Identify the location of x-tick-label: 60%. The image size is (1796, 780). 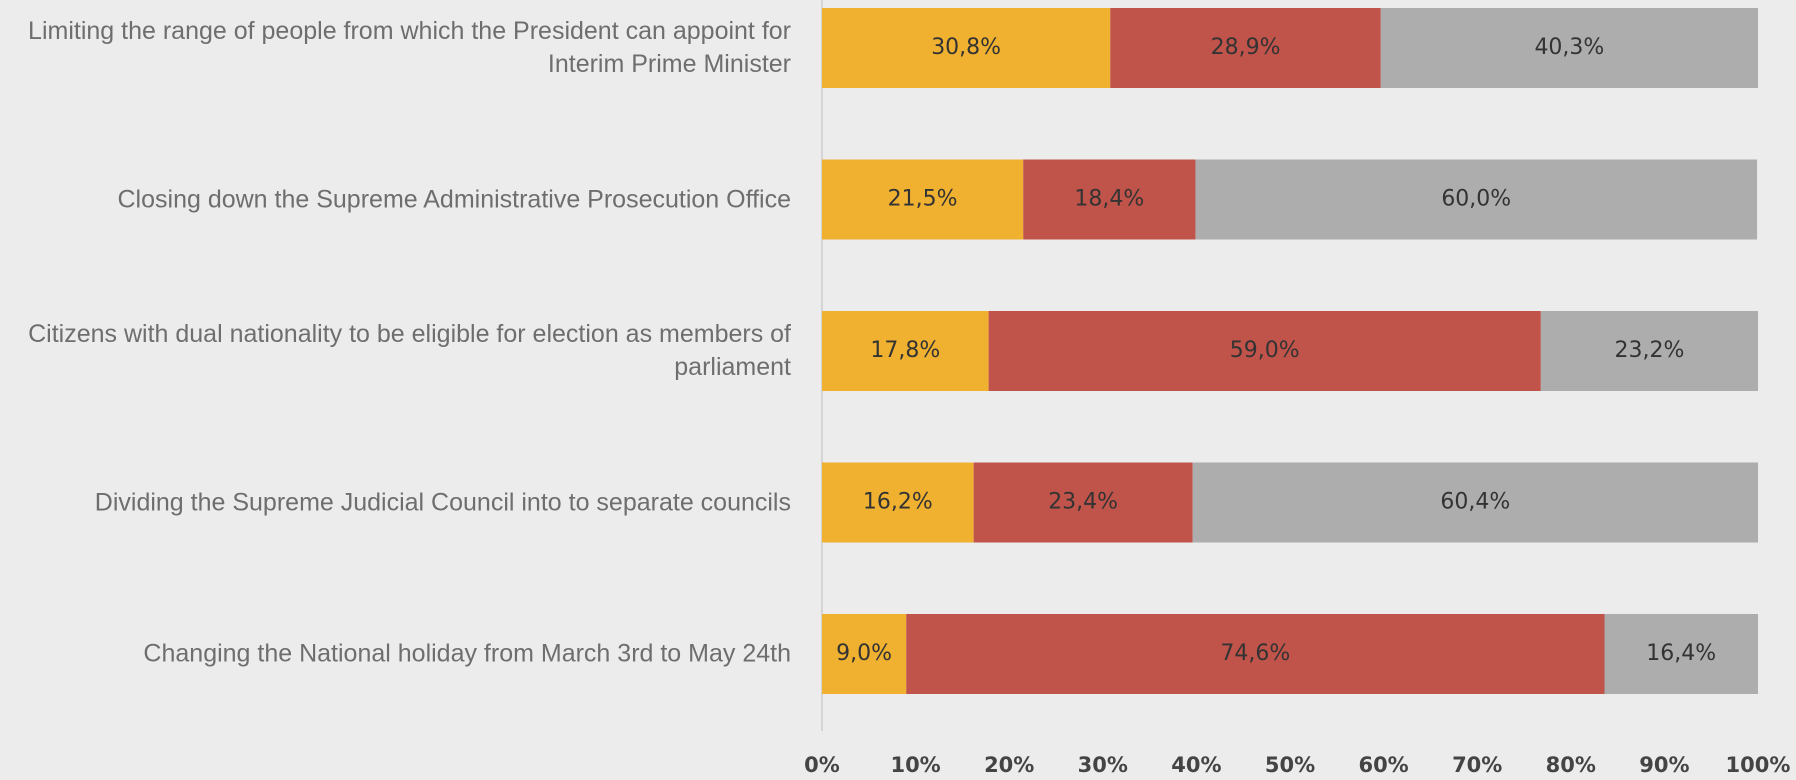
(1383, 765).